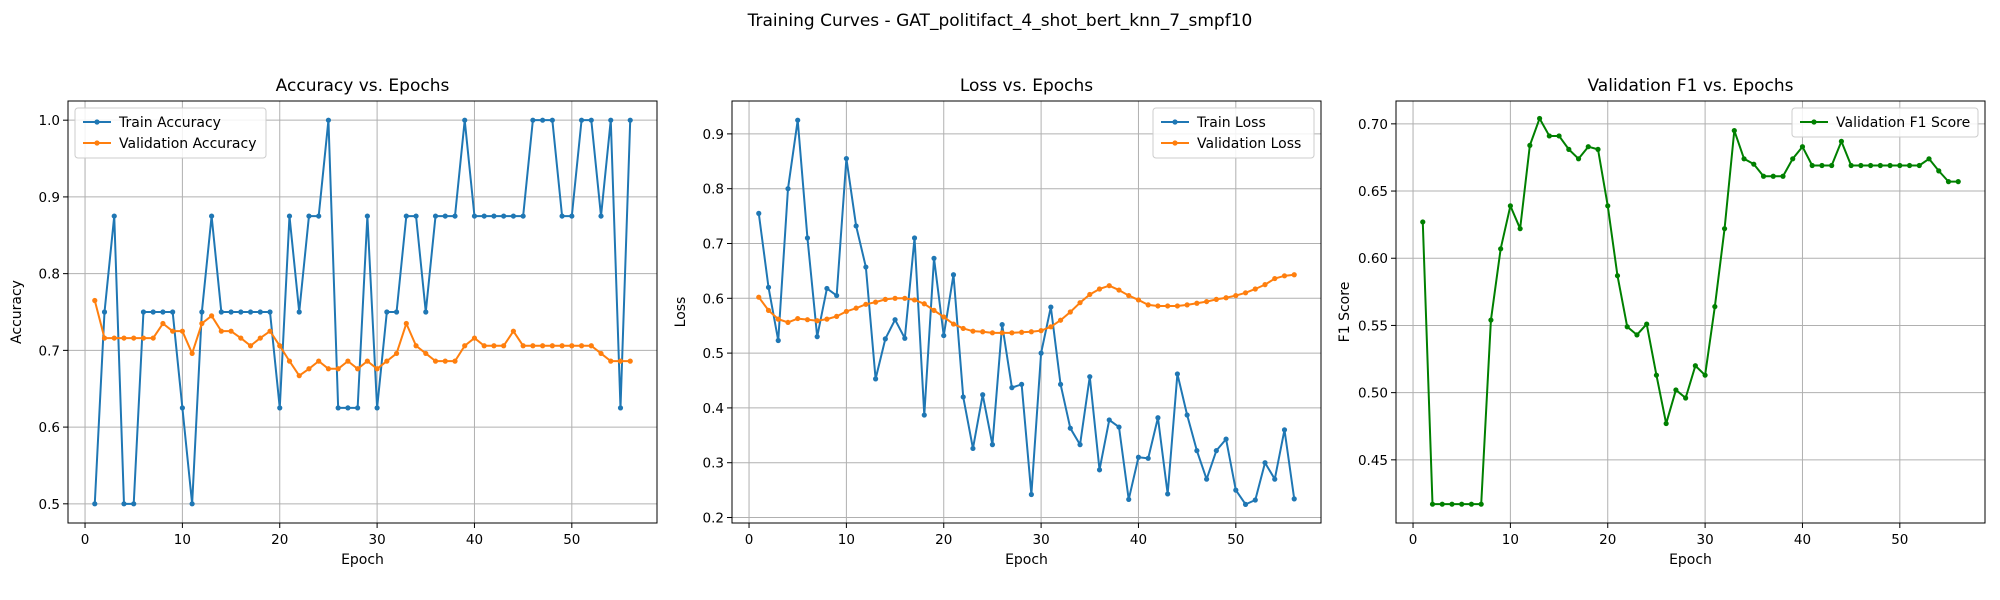 The width and height of the screenshot is (2000, 600). Describe the element at coordinates (1373, 394) in the screenshot. I see `y-tick-label: 0.50` at that location.